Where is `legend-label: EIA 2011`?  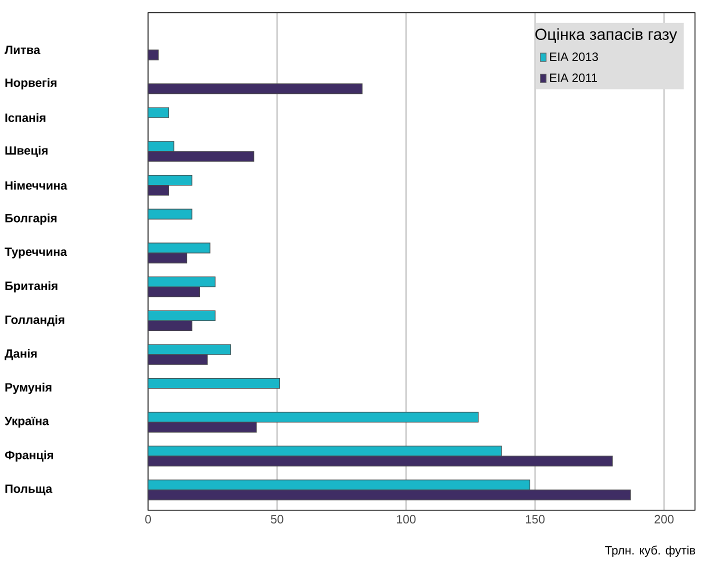
legend-label: EIA 2011 is located at coordinates (574, 77).